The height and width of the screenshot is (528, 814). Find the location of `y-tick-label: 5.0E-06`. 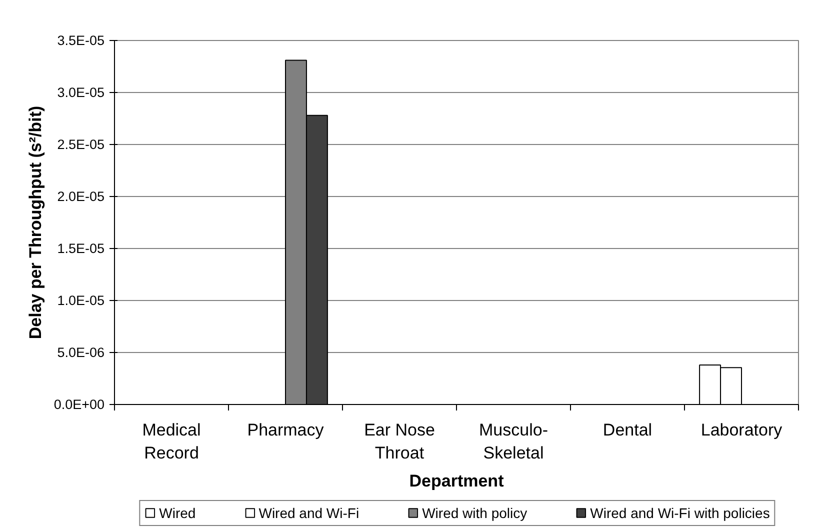

y-tick-label: 5.0E-06 is located at coordinates (81, 352).